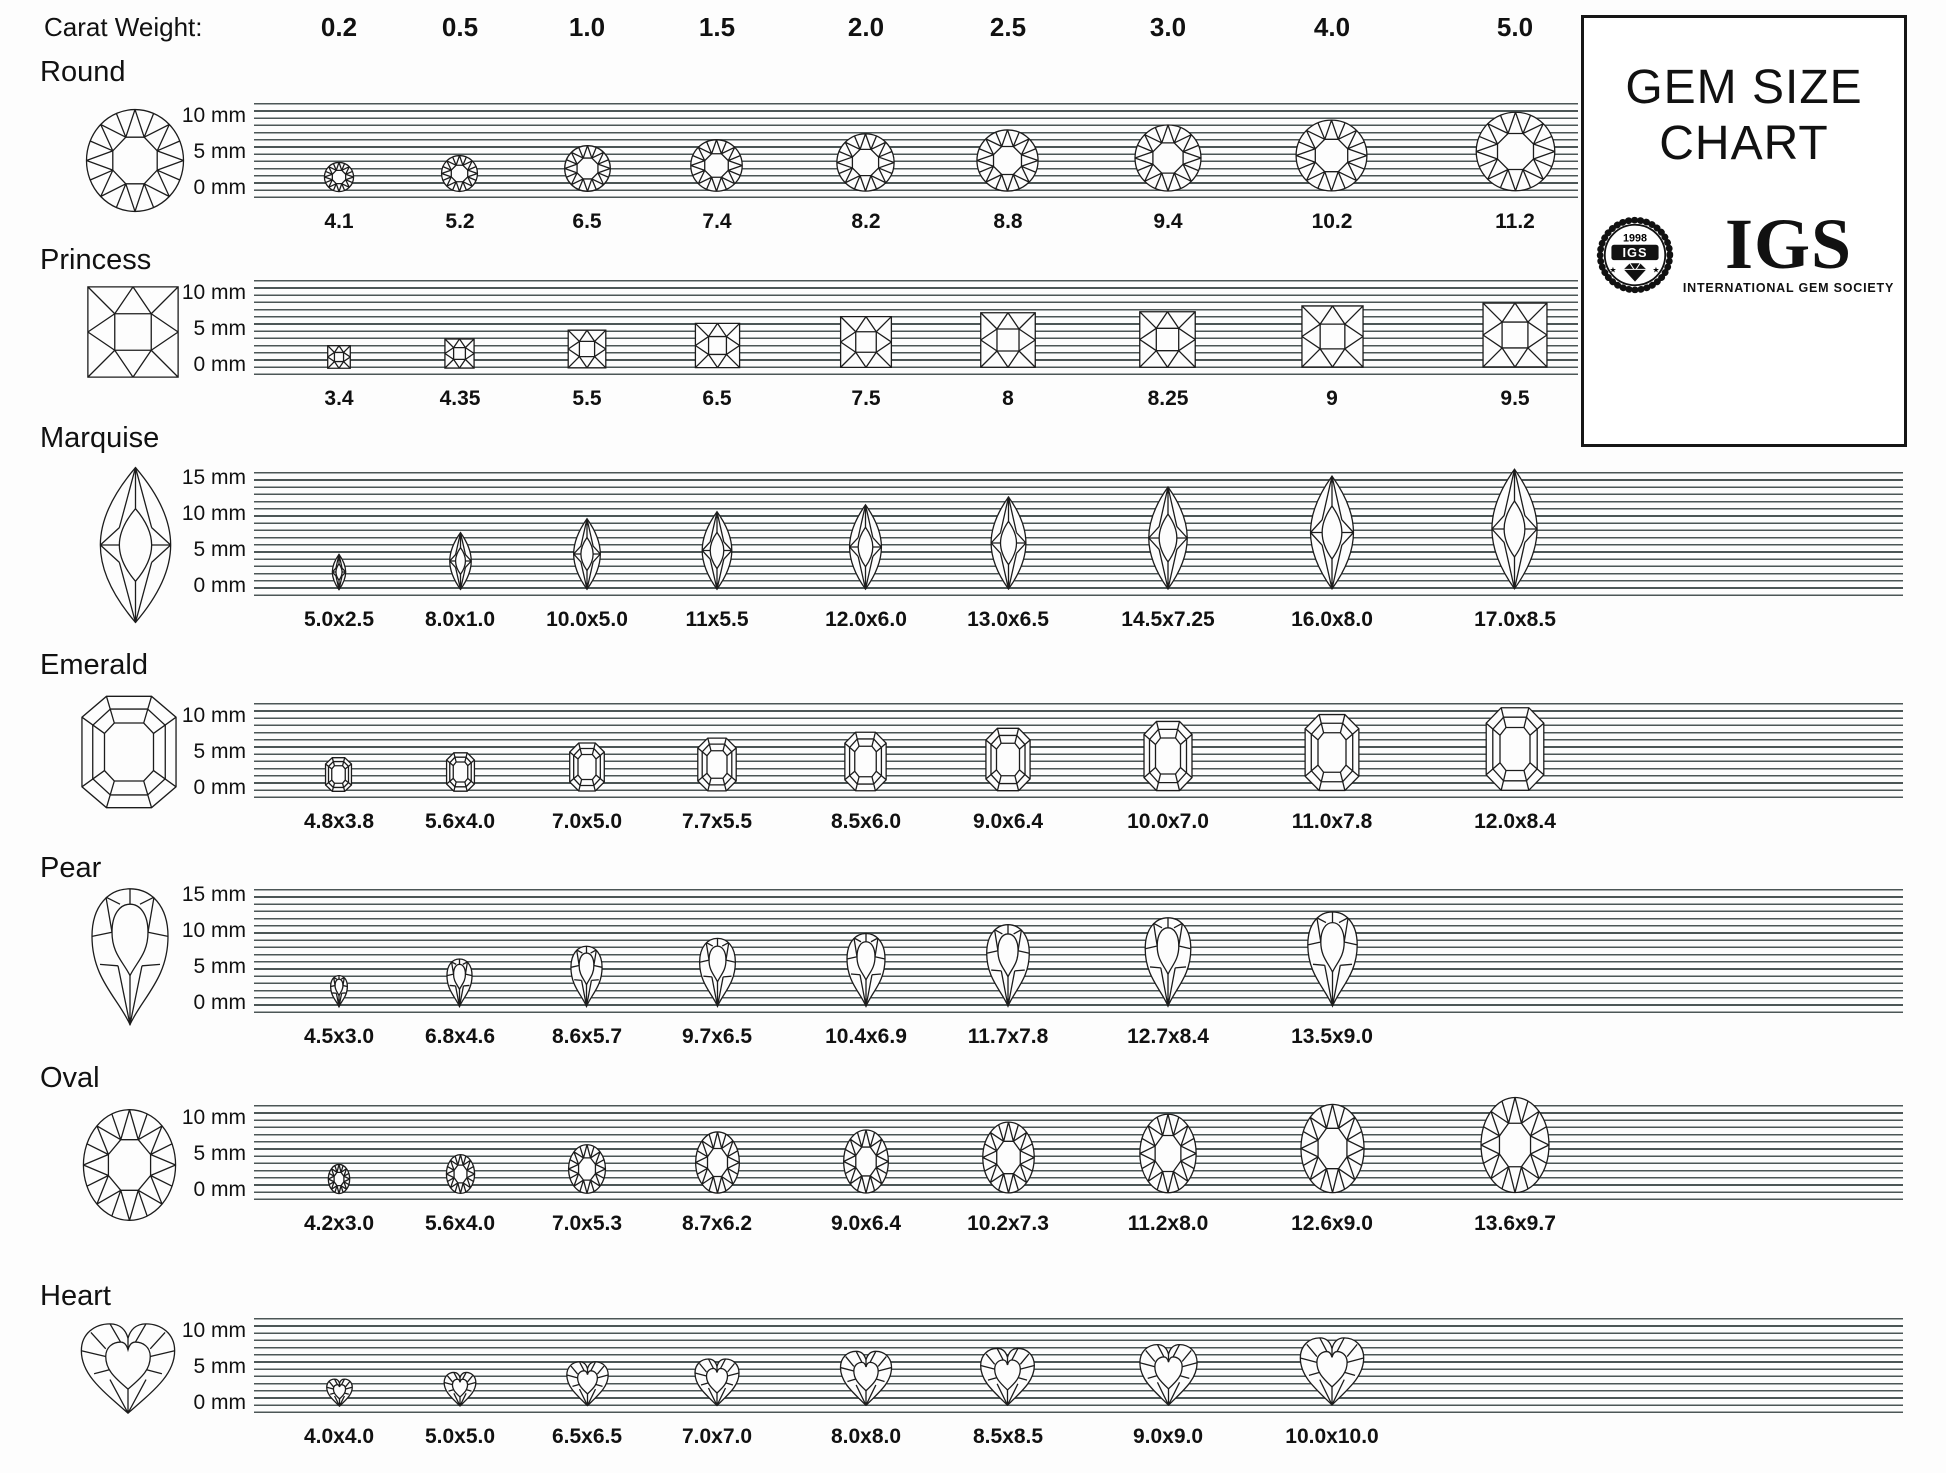 The height and width of the screenshot is (1473, 1946). I want to click on gem-size-label: 11.7x7.8, so click(1008, 1036).